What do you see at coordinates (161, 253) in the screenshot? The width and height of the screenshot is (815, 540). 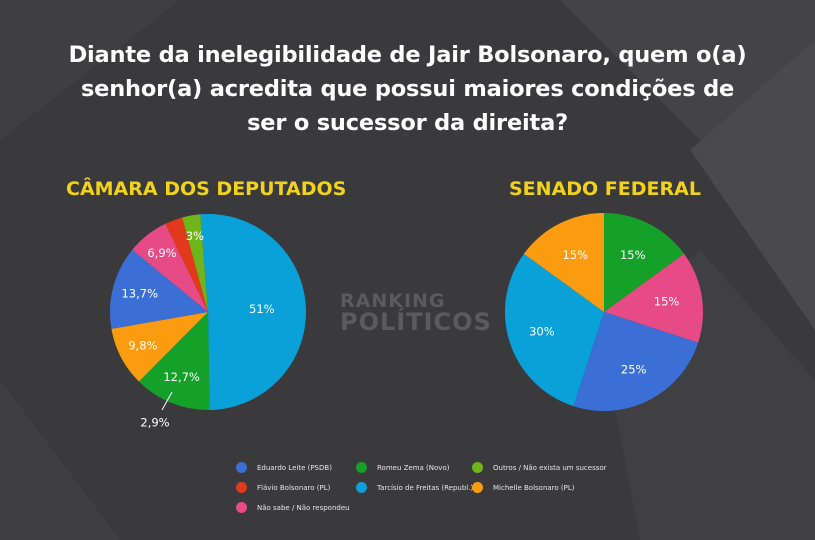 I see `pie-label-nao_sabe: 6,9%` at bounding box center [161, 253].